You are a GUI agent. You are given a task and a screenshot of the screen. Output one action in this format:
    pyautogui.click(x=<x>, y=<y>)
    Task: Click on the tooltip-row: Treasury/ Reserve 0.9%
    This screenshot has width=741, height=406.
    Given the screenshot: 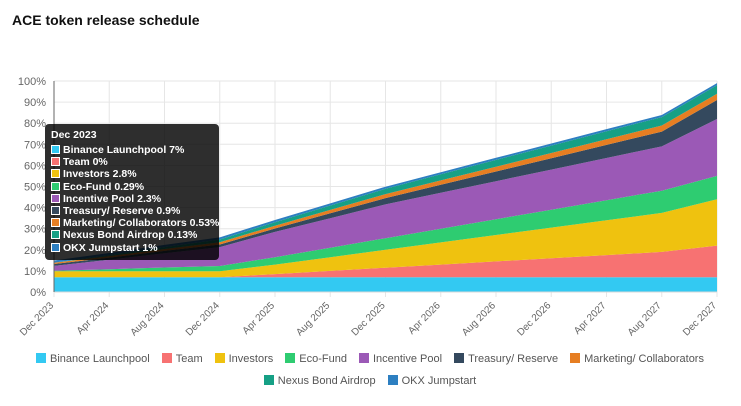 What is the action you would take?
    pyautogui.click(x=132, y=211)
    